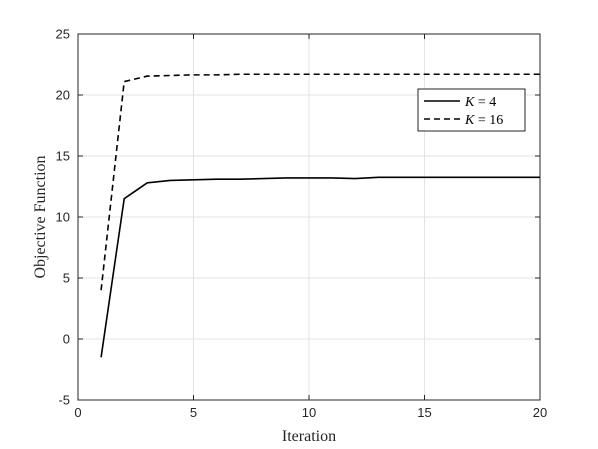  I want to click on x-tick-label: 20, so click(540, 412).